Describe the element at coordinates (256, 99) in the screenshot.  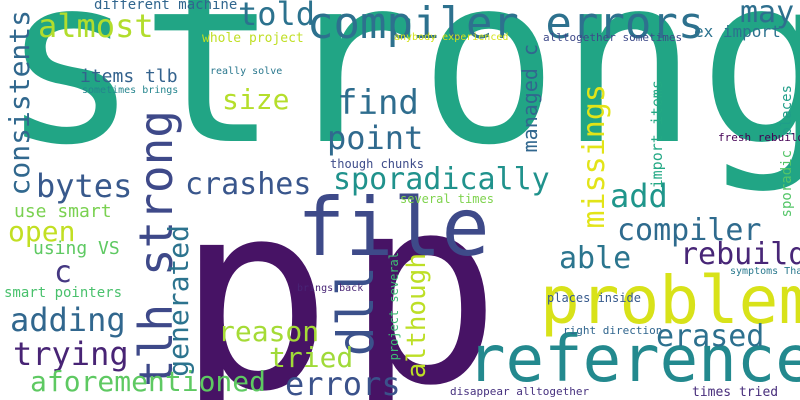
I see `word-size: size` at that location.